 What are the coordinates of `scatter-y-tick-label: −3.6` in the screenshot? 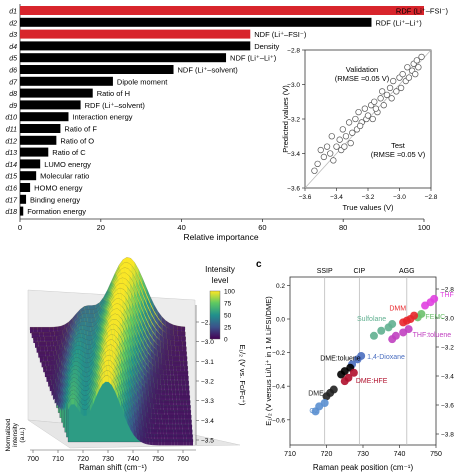 It's located at (293, 189).